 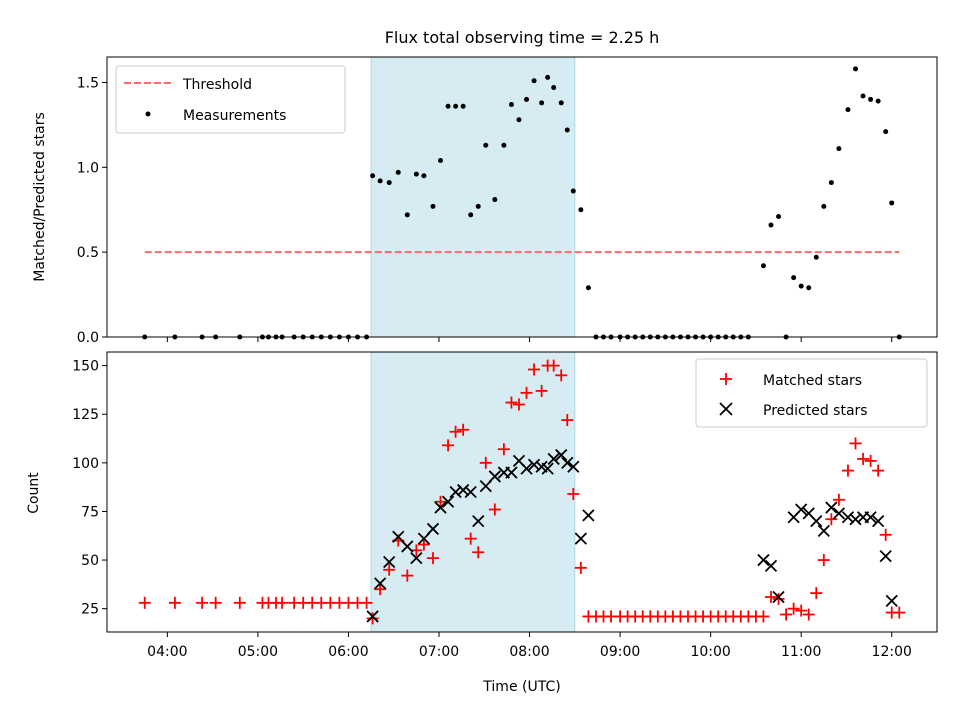 What do you see at coordinates (90, 561) in the screenshot?
I see `bottom-y-tick-label: 50` at bounding box center [90, 561].